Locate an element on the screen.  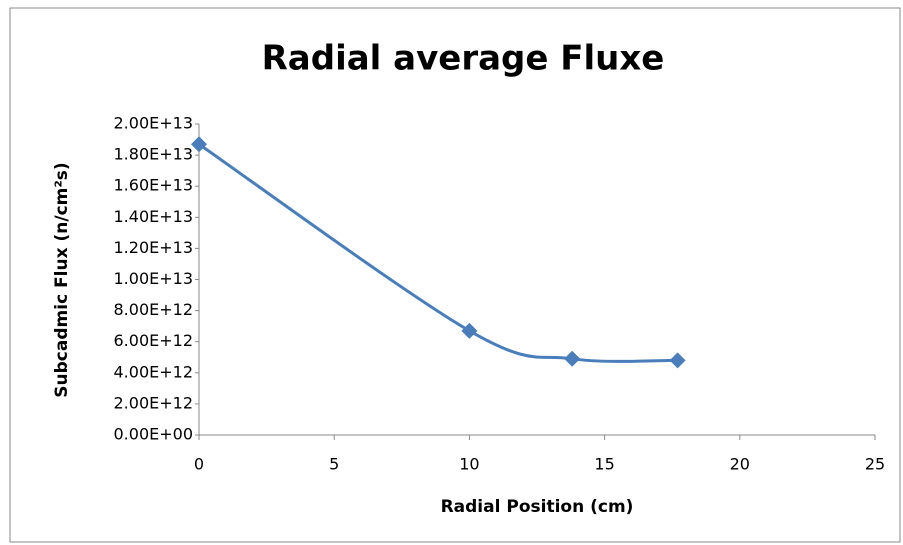
y-tick-label: 4.00E+12 is located at coordinates (154, 371).